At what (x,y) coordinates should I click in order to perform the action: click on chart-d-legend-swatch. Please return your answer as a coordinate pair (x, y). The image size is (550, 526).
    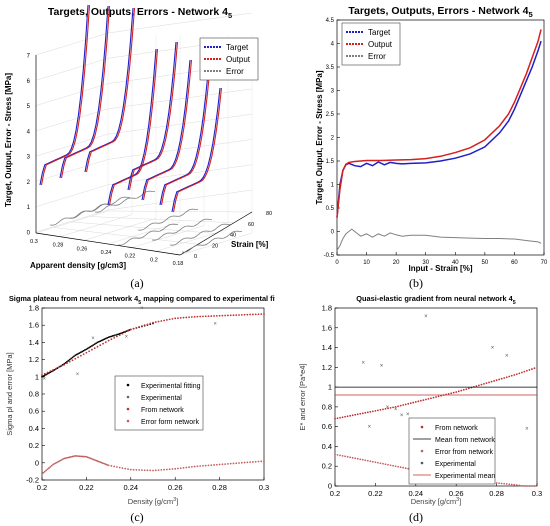
    Looking at the image, I should click on (422, 427).